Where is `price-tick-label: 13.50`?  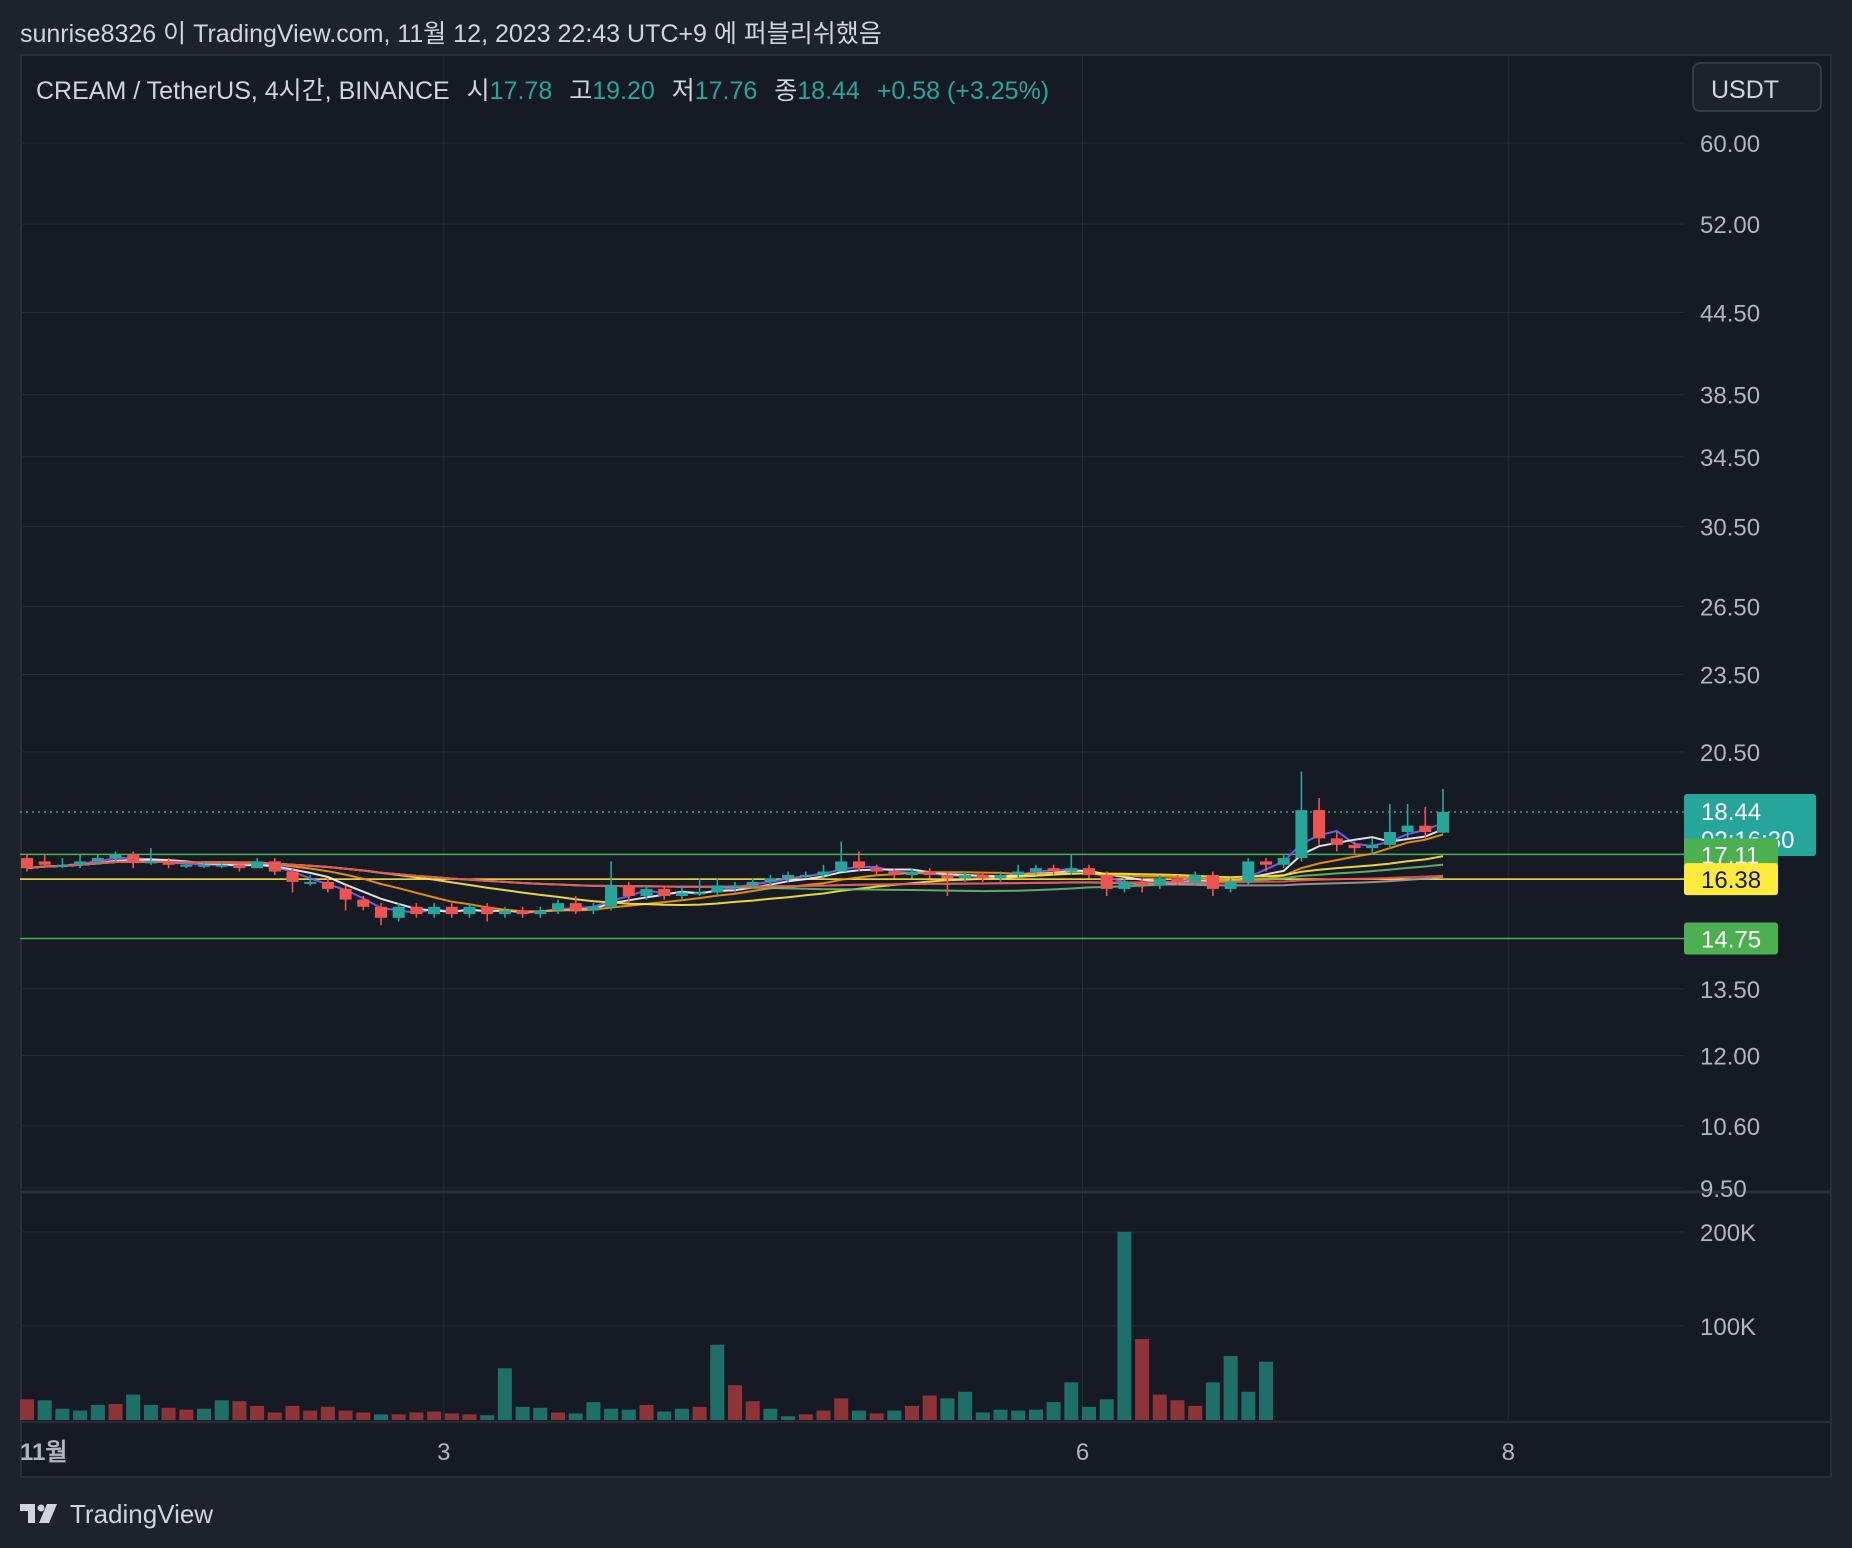
price-tick-label: 13.50 is located at coordinates (1730, 990).